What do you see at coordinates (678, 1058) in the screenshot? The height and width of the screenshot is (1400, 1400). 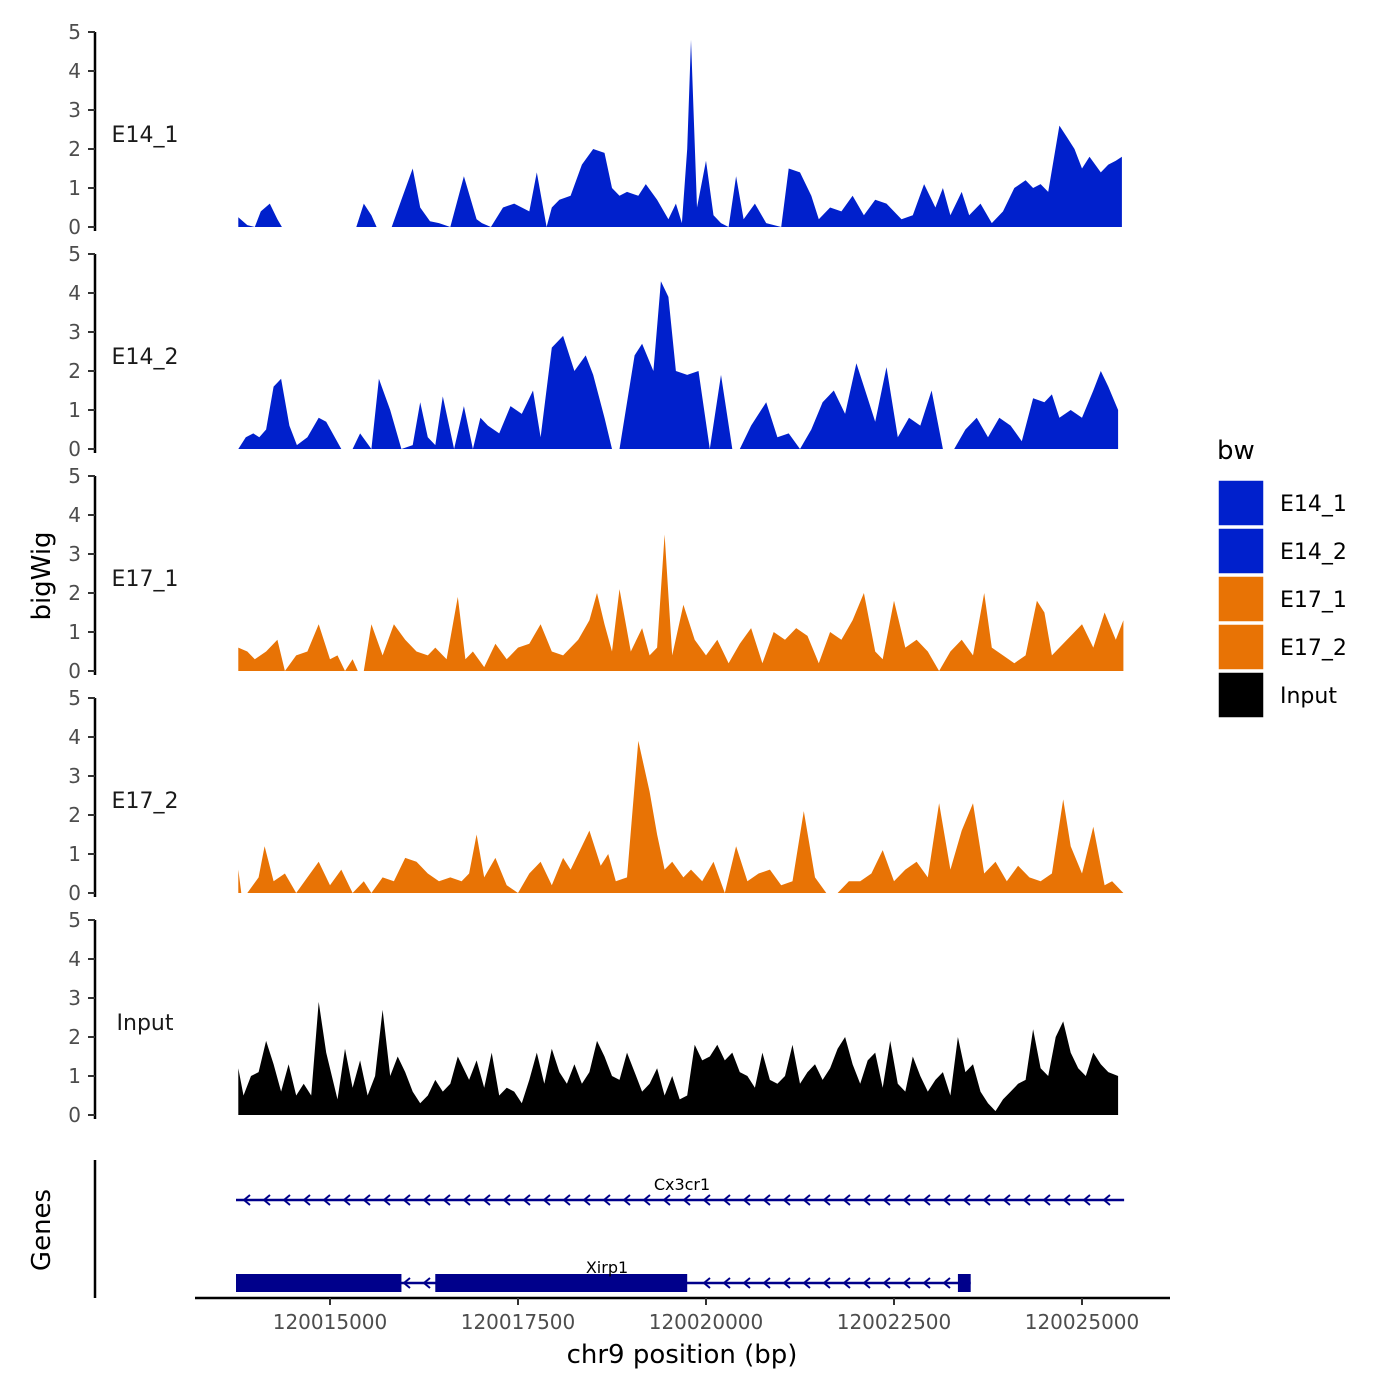 I see `coverage-area-input` at bounding box center [678, 1058].